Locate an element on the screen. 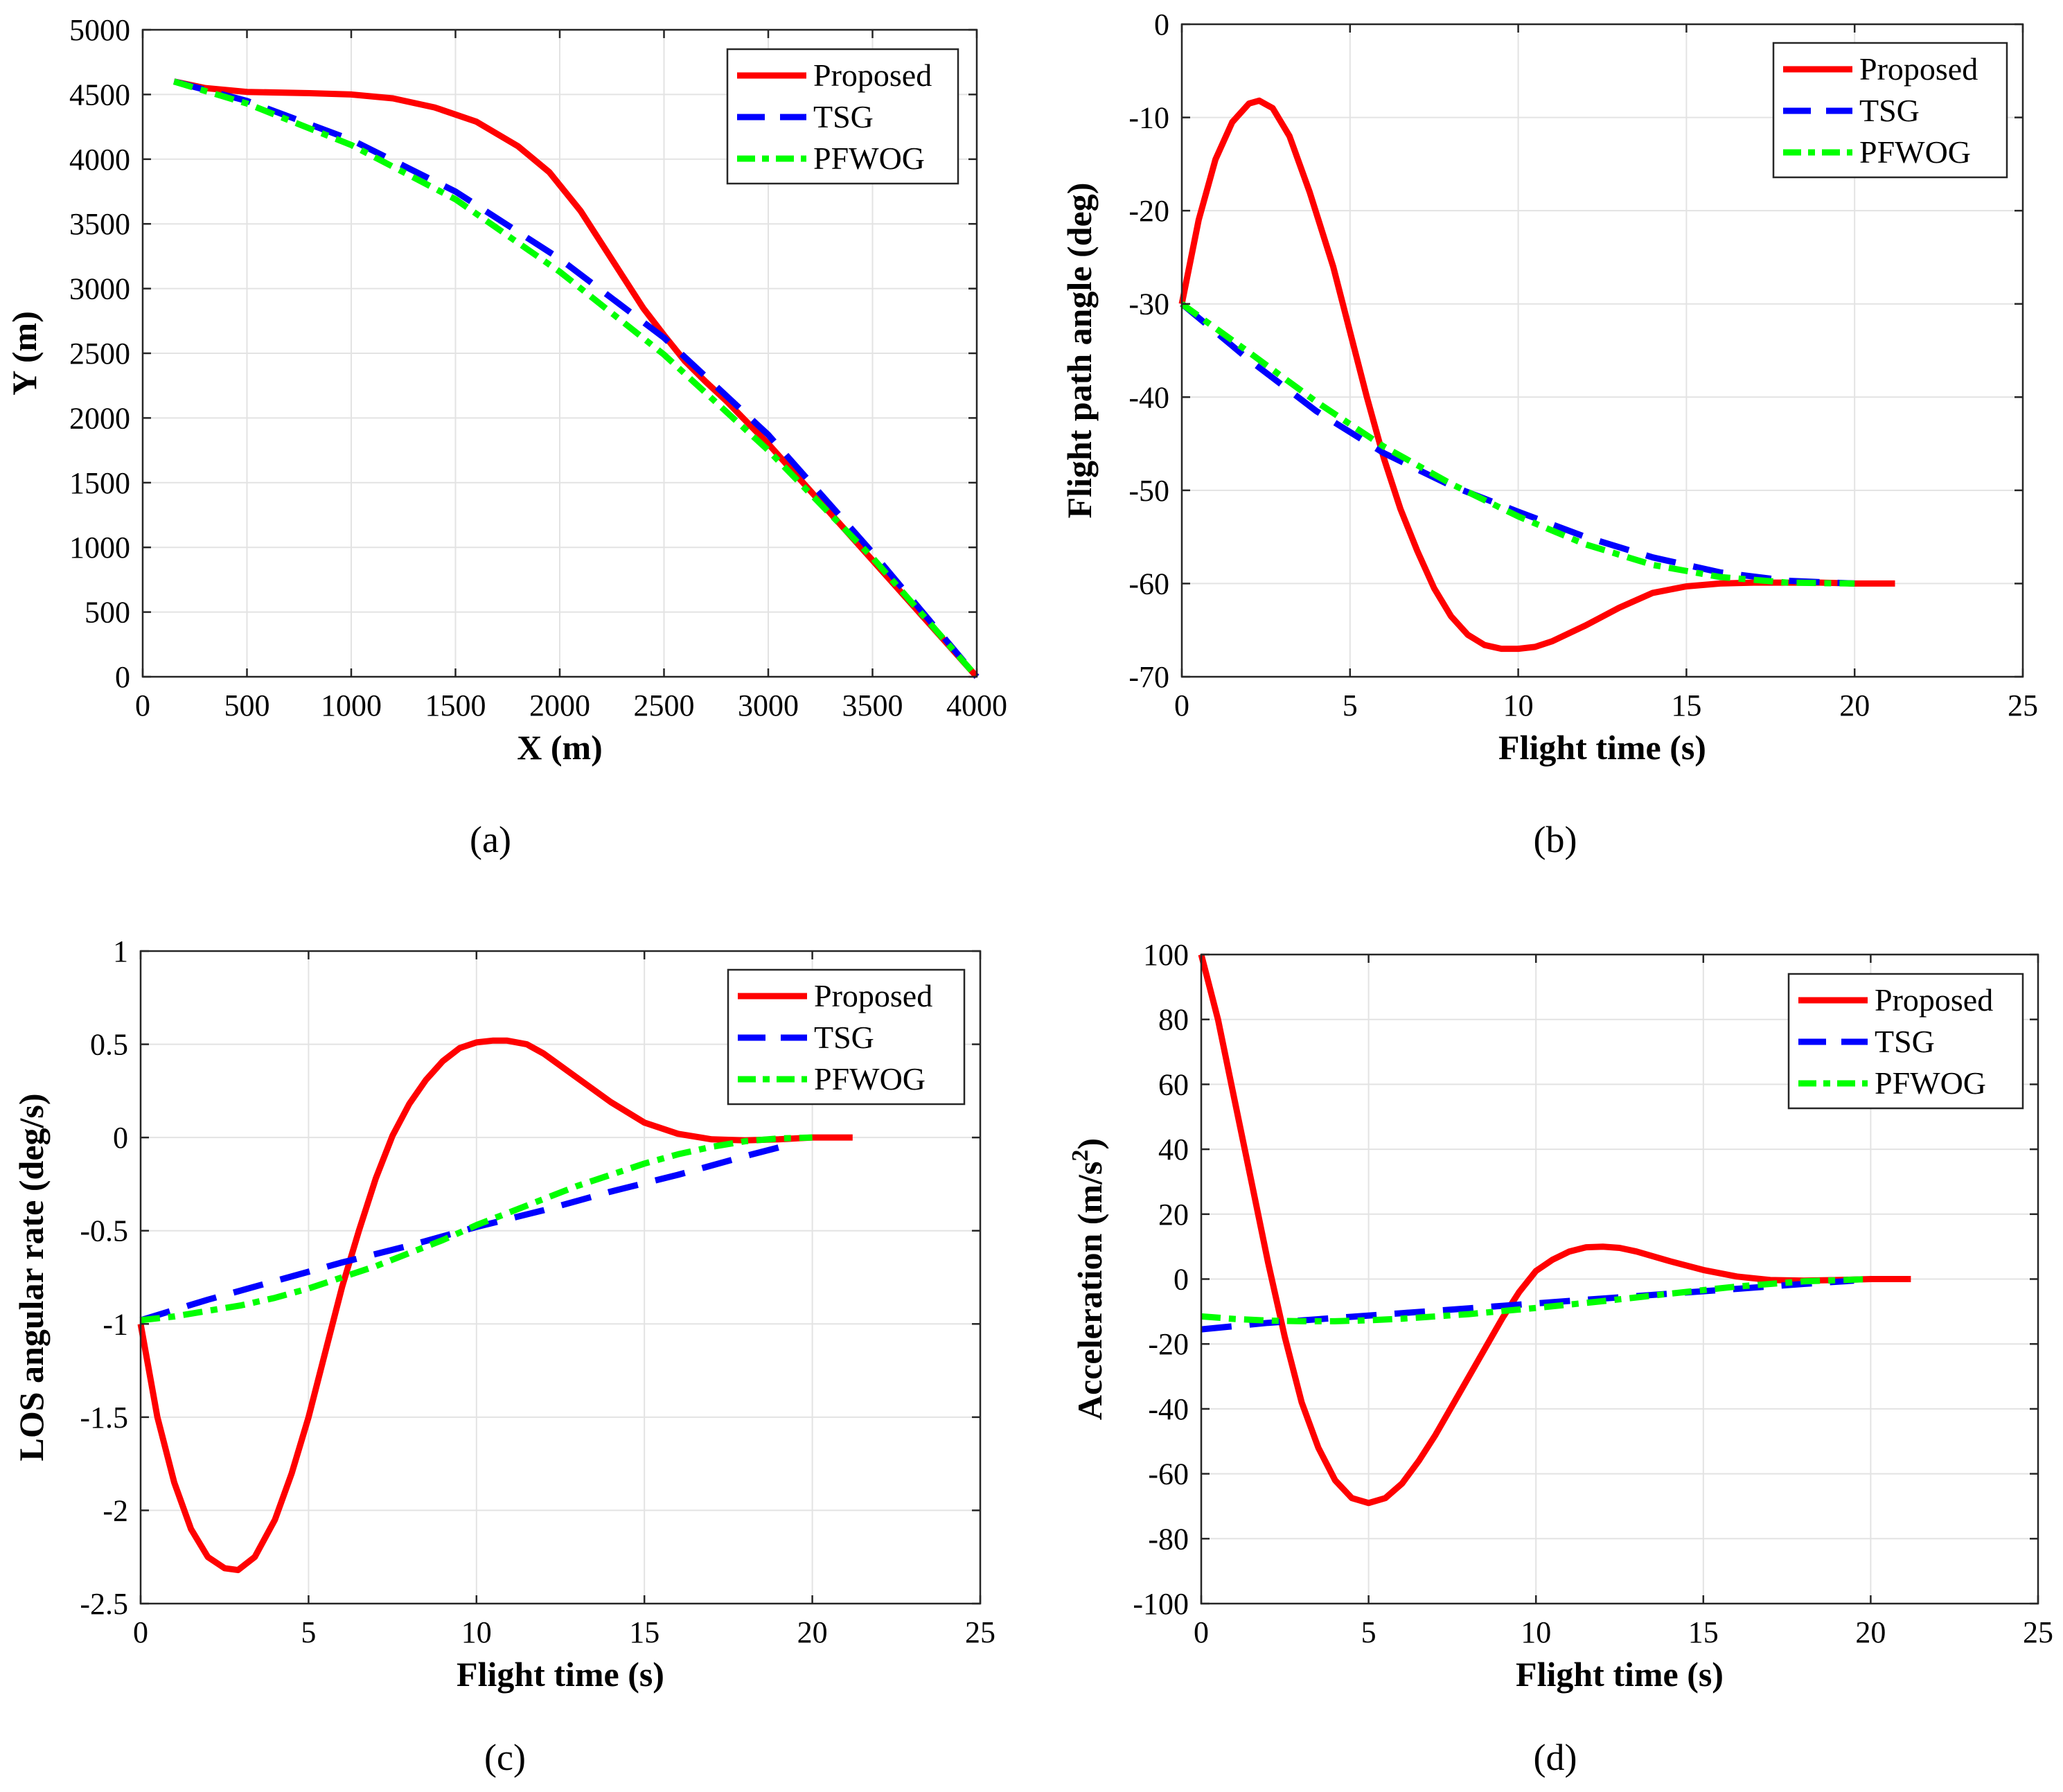 This screenshot has height=1792, width=2063. y-axis-label: LOS angular rate (deg/s) is located at coordinates (31, 1277).